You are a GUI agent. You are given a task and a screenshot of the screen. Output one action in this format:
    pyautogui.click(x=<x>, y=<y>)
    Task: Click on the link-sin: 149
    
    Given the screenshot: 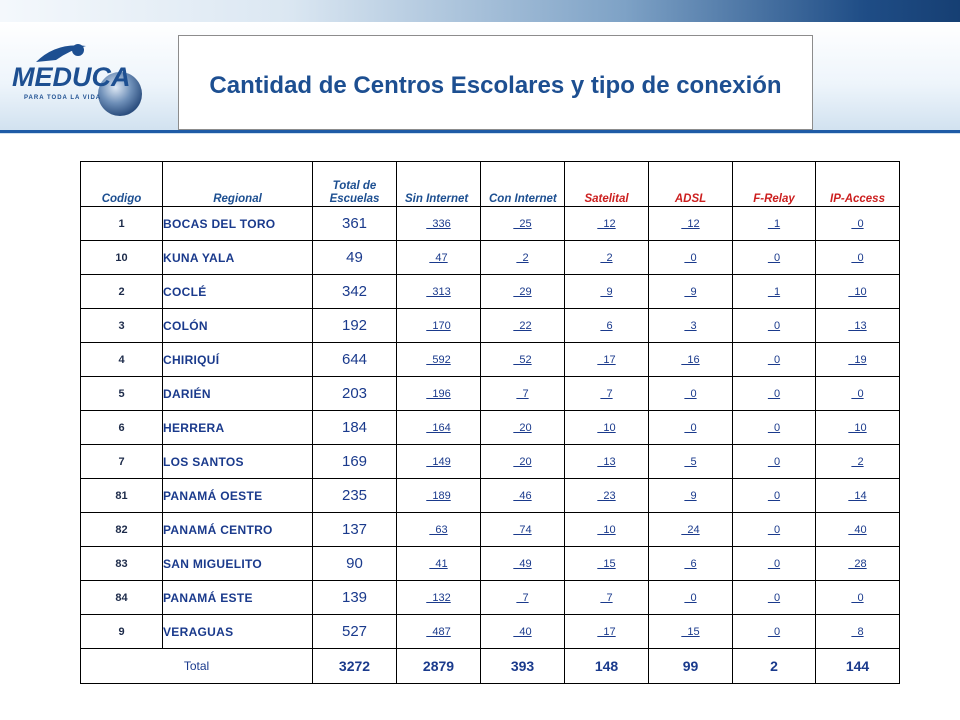 What is the action you would take?
    pyautogui.click(x=438, y=461)
    